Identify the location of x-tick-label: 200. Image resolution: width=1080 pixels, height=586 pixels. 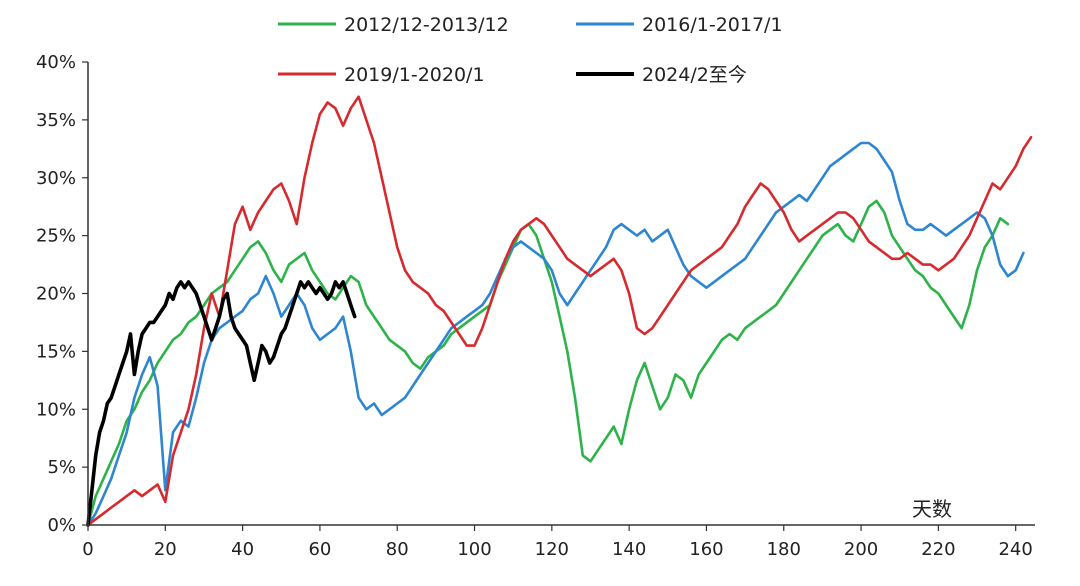
(861, 549).